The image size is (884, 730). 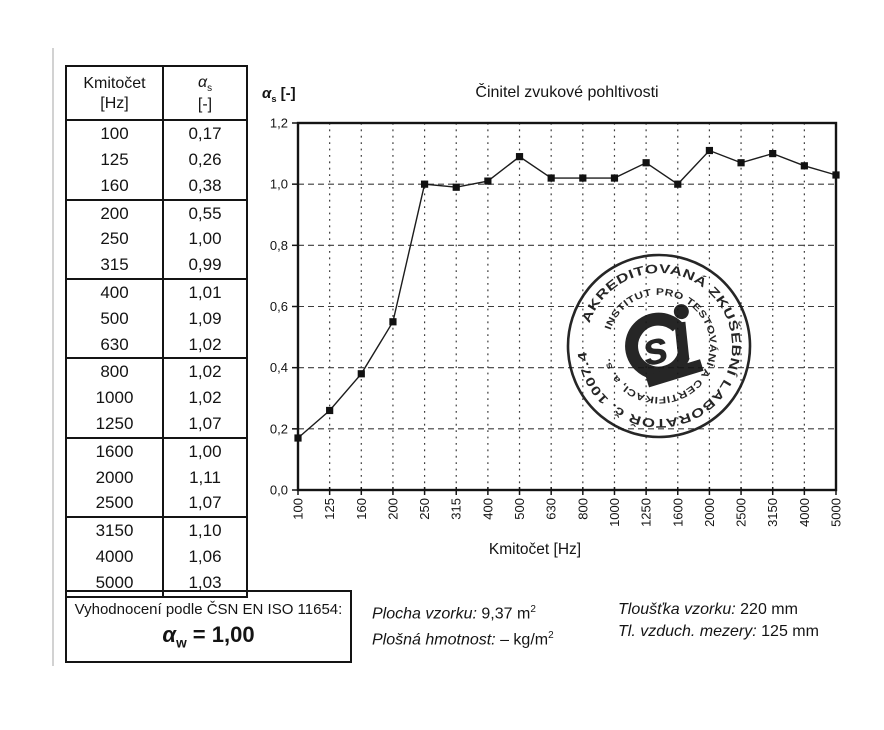 What do you see at coordinates (208, 609) in the screenshot?
I see `evaluation-standard-text: Vyhodnocení podle ČSN EN ISO 11654:` at bounding box center [208, 609].